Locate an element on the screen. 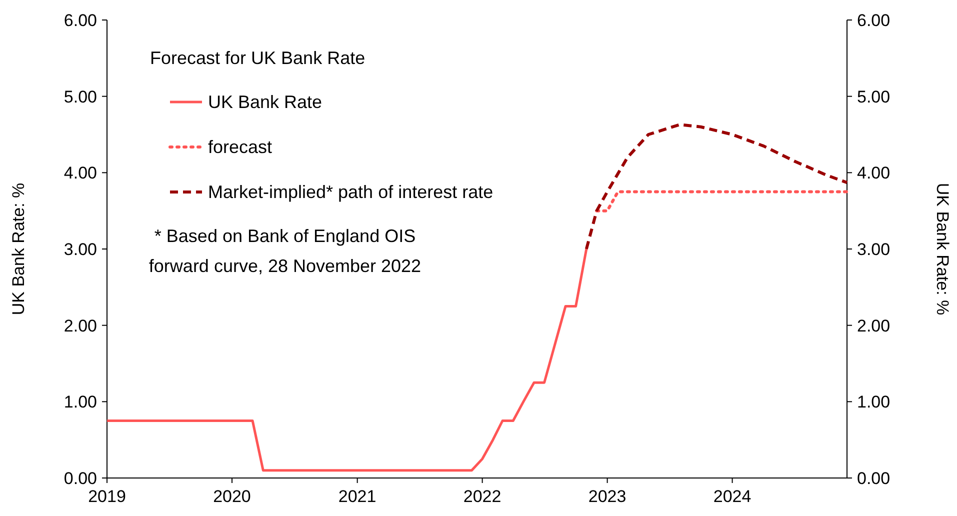 The image size is (957, 516). y2-tick-label: 1.00 is located at coordinates (873, 402).